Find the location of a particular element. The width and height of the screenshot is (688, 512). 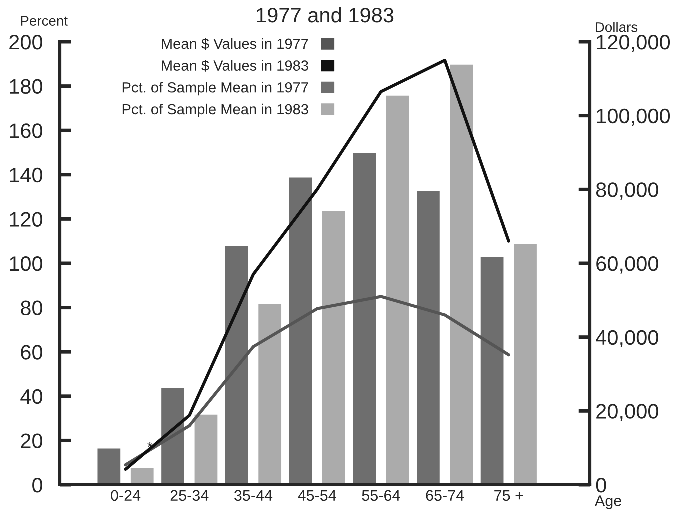

y2-tick-label: 60,000 is located at coordinates (627, 265).